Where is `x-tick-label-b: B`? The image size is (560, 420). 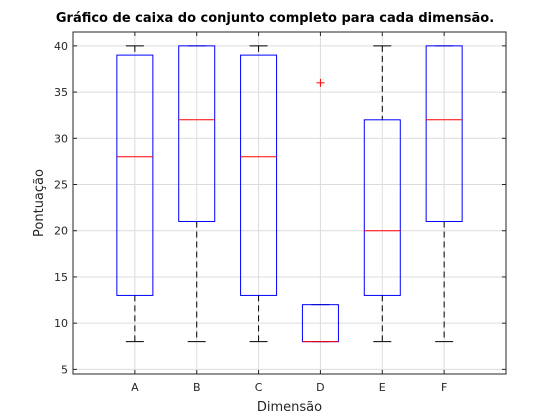 x-tick-label-b: B is located at coordinates (197, 387).